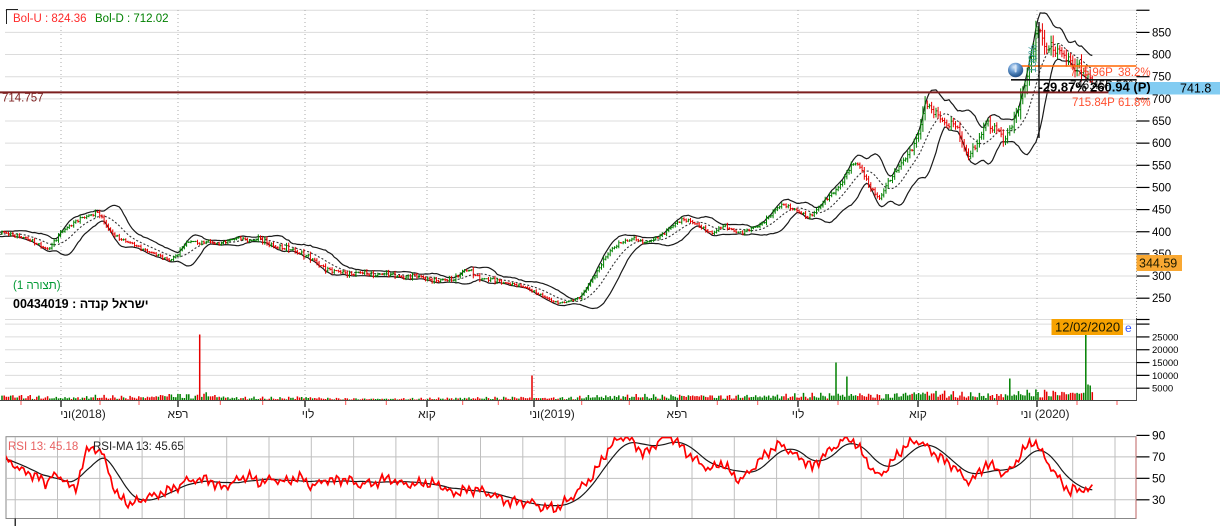 The width and height of the screenshot is (1220, 528). What do you see at coordinates (1087, 327) in the screenshot?
I see `svg-text: 12/02/2020` at bounding box center [1087, 327].